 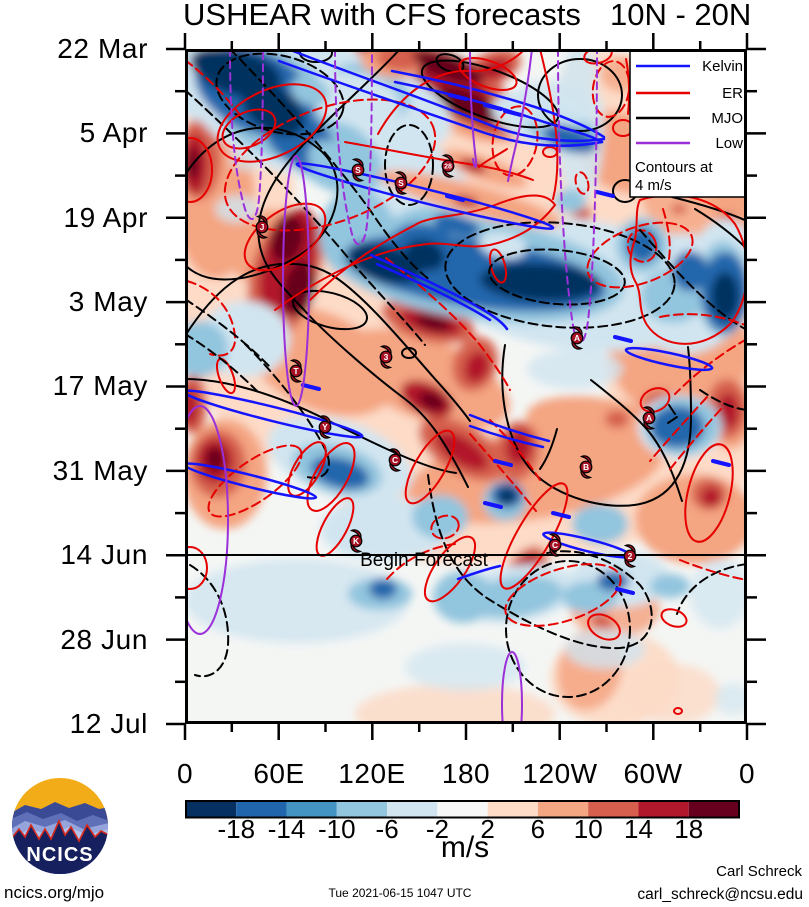 What do you see at coordinates (674, 167) in the screenshot?
I see `svg-text: Contours at` at bounding box center [674, 167].